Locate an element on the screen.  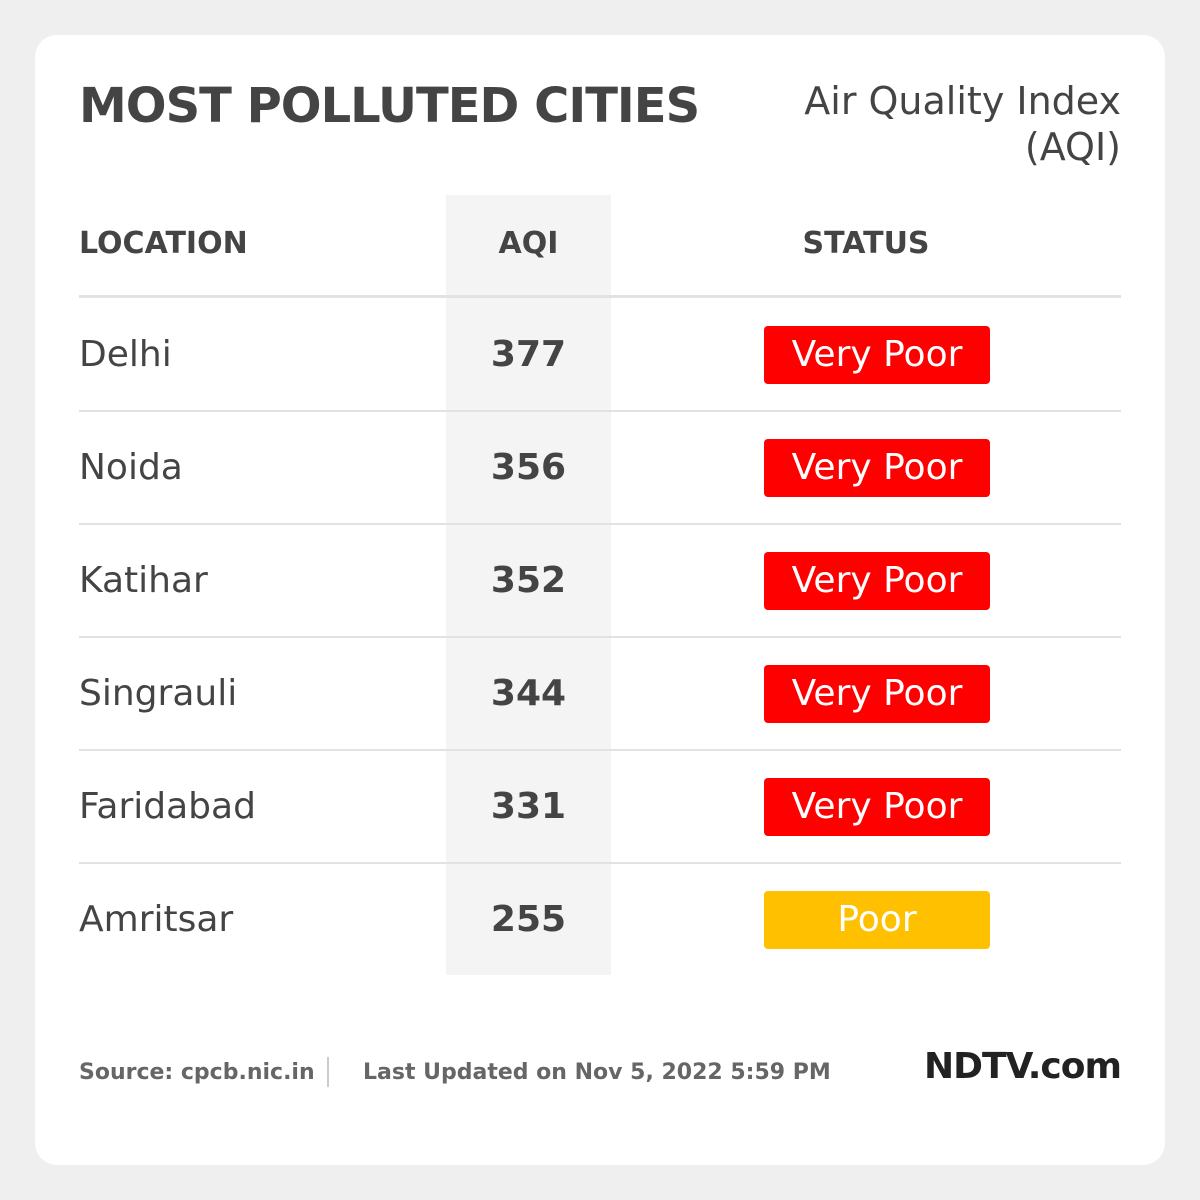
column-header: LOCATION is located at coordinates (163, 243).